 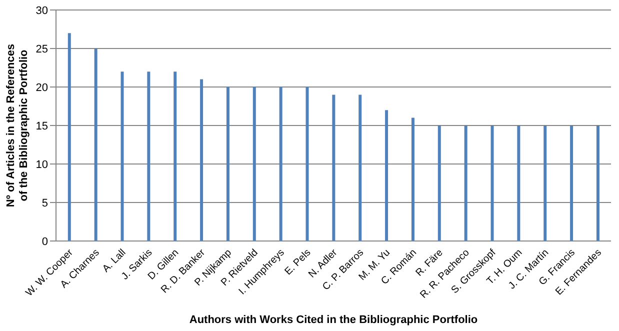 I want to click on y-tick-label: 10, so click(x=42, y=164).